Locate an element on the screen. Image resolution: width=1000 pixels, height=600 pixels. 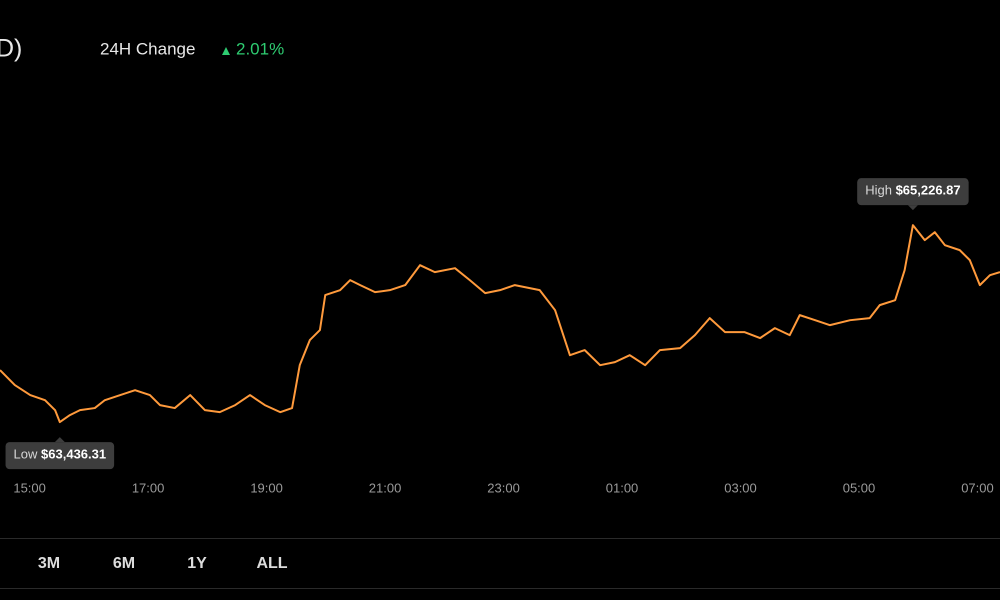
annotation-label: High is located at coordinates (878, 190).